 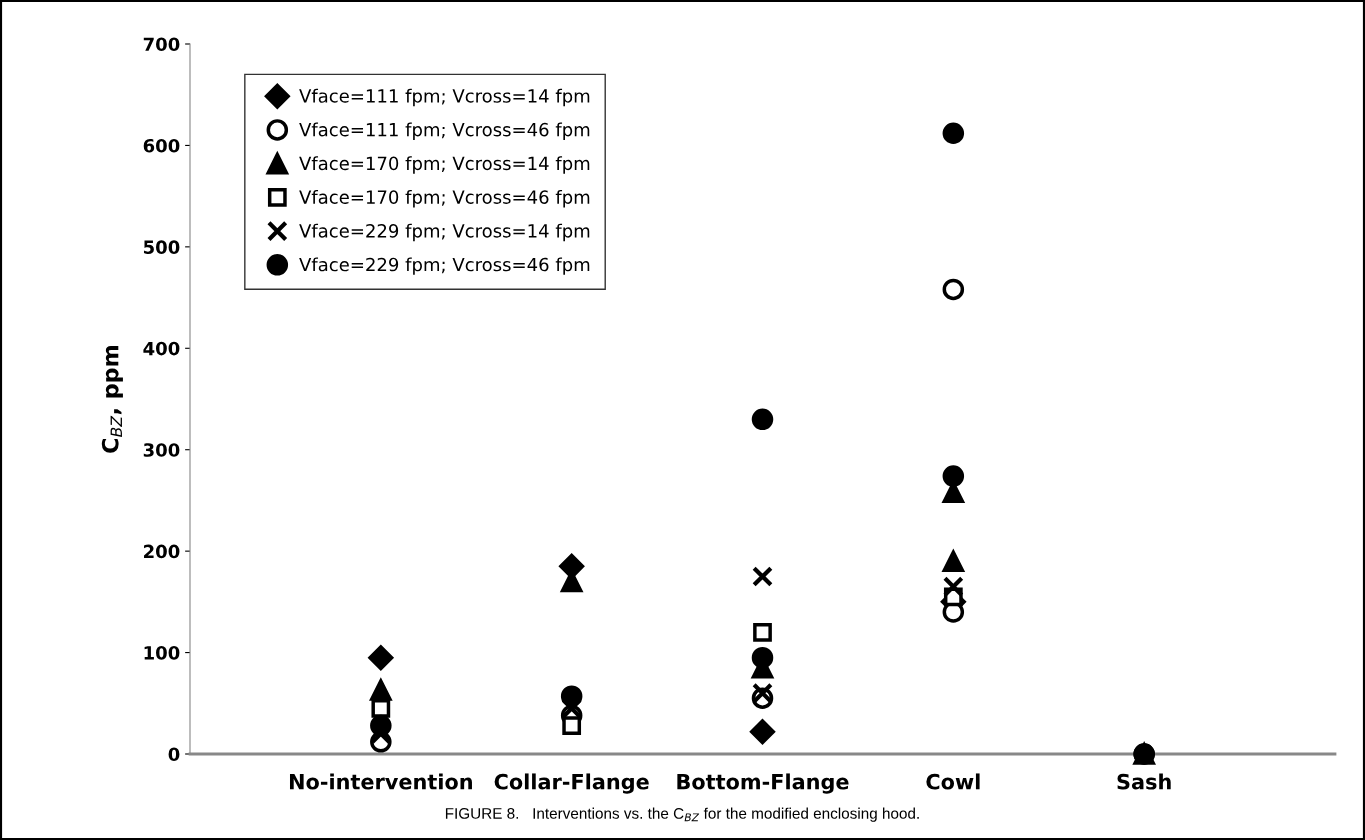 What do you see at coordinates (571, 783) in the screenshot?
I see `x-tick-label: Collar-Flange` at bounding box center [571, 783].